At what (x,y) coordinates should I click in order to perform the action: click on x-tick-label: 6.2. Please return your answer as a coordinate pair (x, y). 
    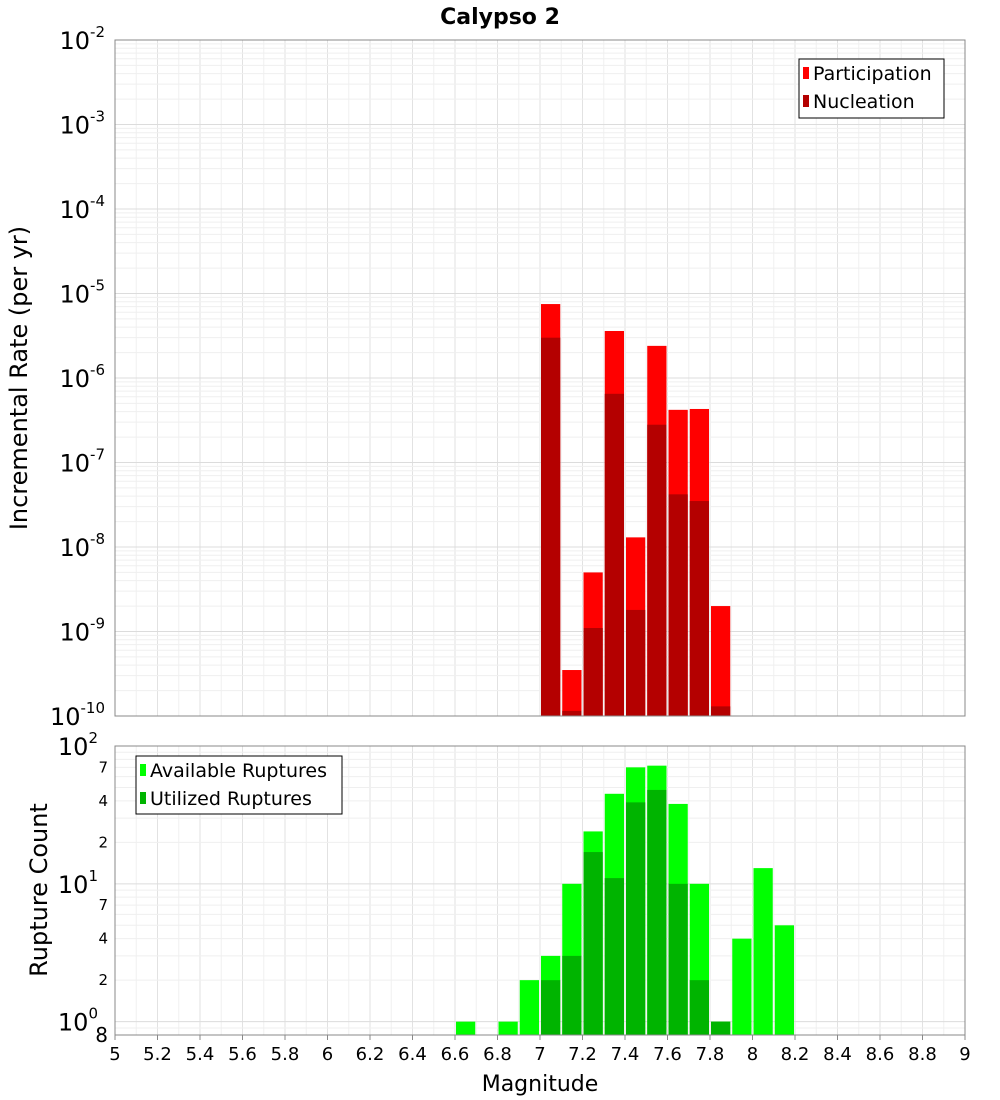
    Looking at the image, I should click on (370, 1054).